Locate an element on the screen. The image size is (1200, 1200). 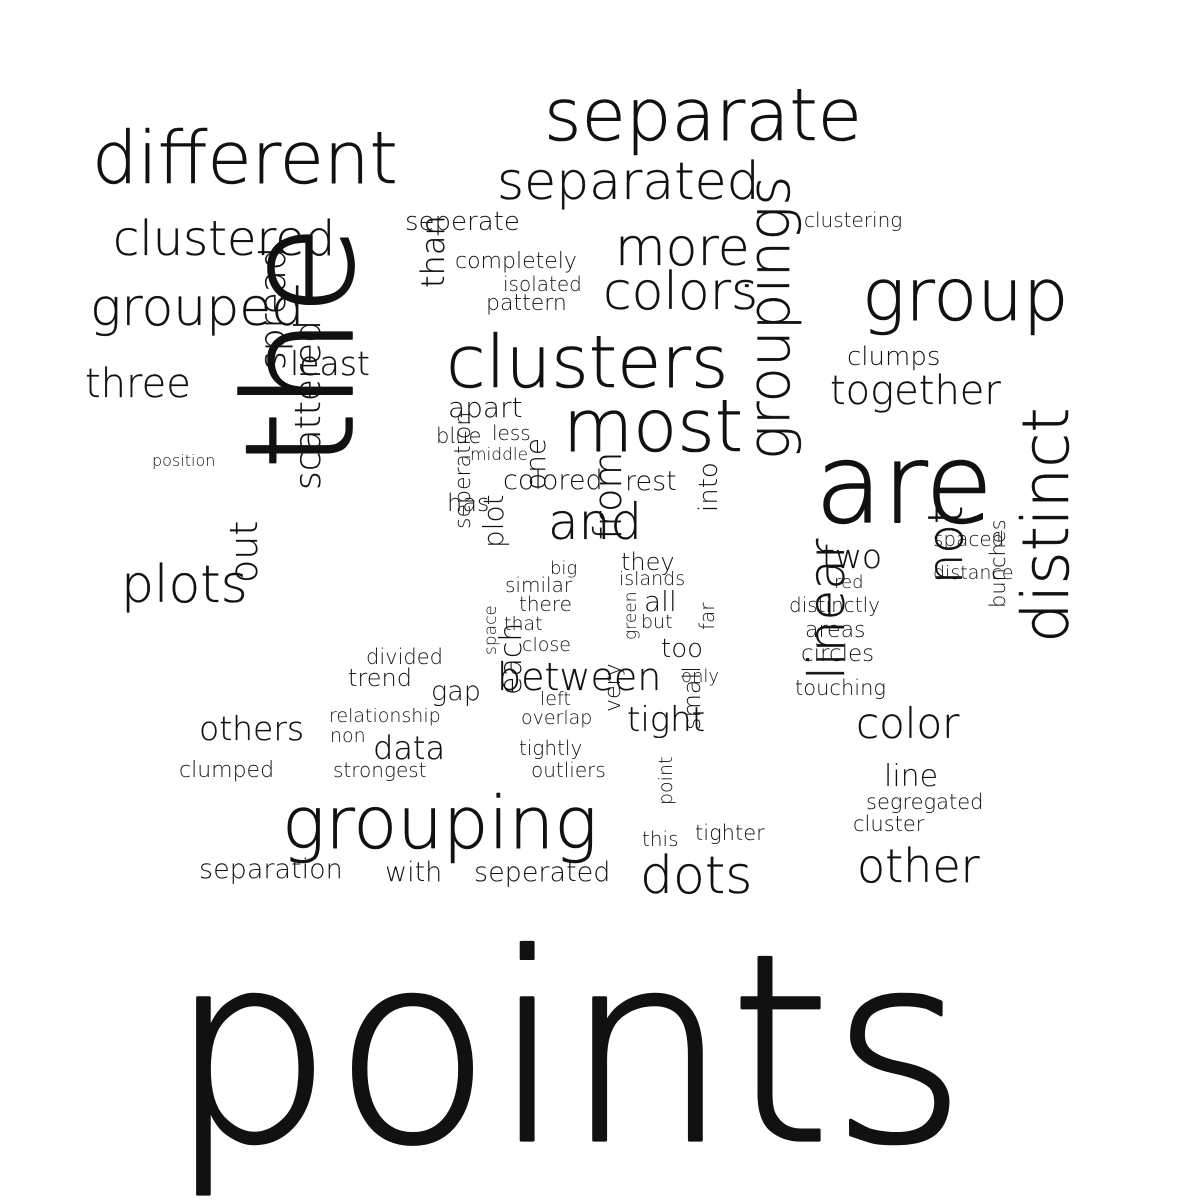
word-trend: trend is located at coordinates (380, 678).